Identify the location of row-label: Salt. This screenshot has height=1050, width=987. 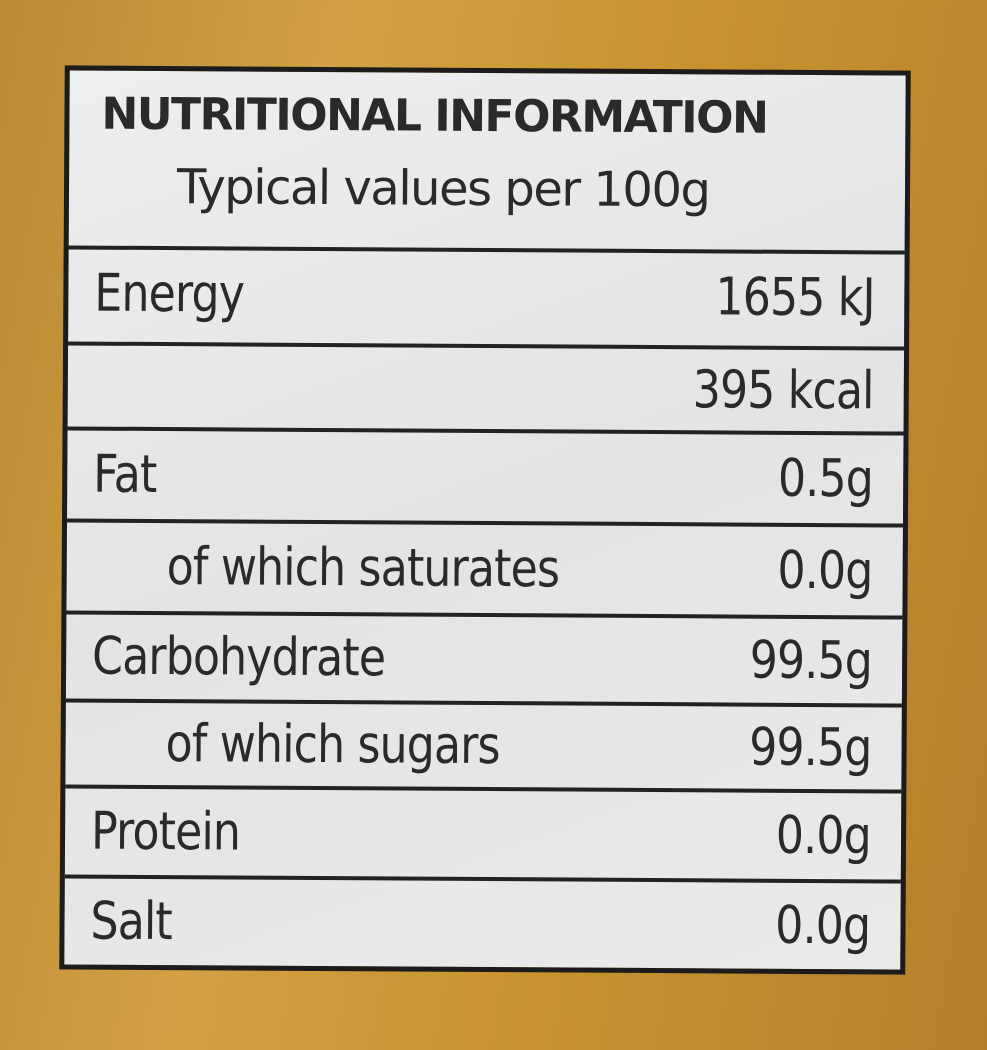
(131, 922).